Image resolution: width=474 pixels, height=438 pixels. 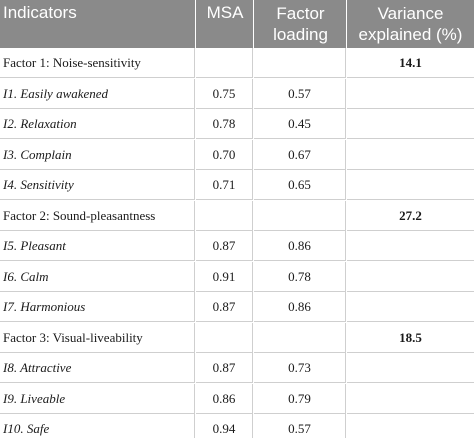 What do you see at coordinates (97, 368) in the screenshot?
I see `indicator-cell: I8. Attractive` at bounding box center [97, 368].